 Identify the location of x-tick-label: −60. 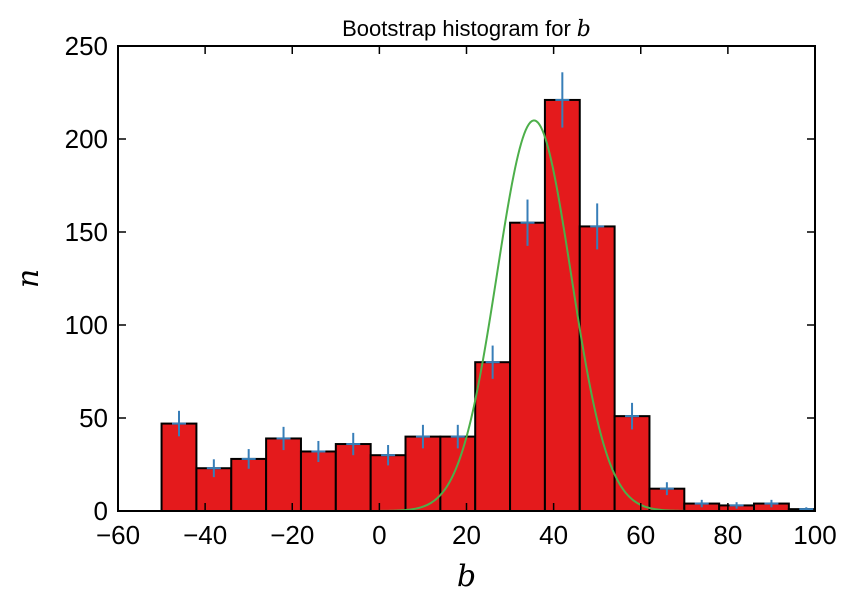
(118, 535).